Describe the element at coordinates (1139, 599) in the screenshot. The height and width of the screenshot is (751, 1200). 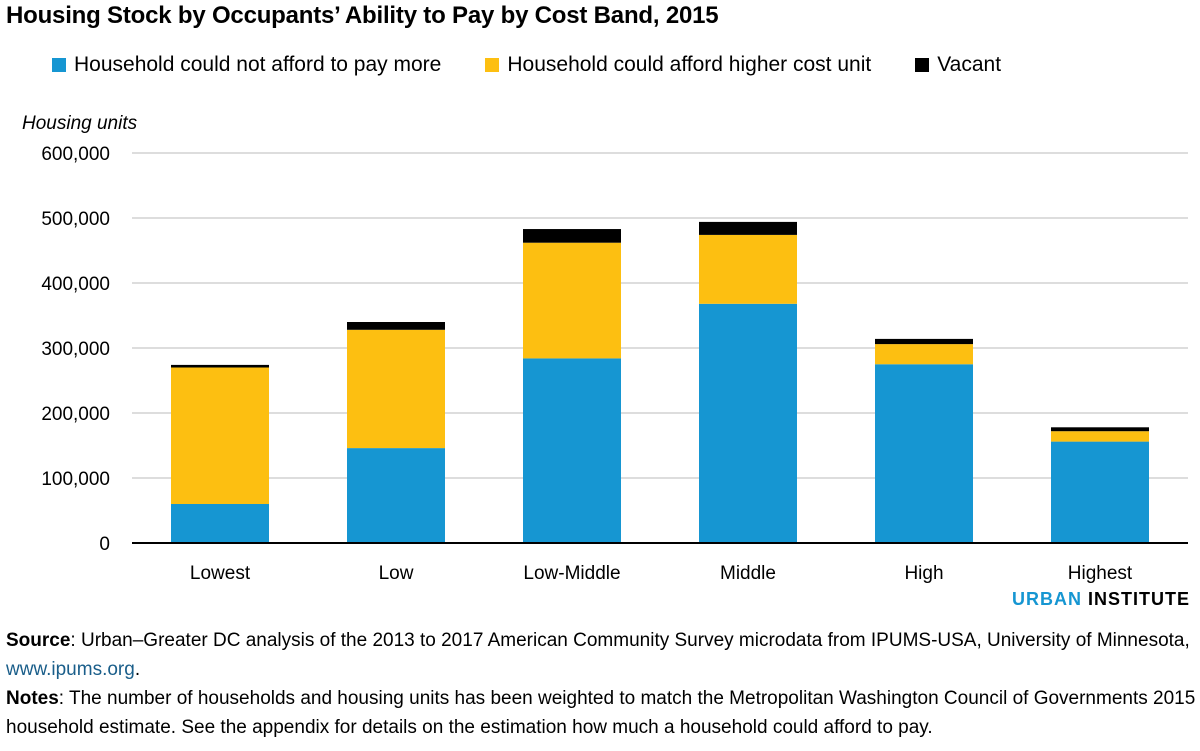
I see `brand-part-institute: INSTITUTE` at that location.